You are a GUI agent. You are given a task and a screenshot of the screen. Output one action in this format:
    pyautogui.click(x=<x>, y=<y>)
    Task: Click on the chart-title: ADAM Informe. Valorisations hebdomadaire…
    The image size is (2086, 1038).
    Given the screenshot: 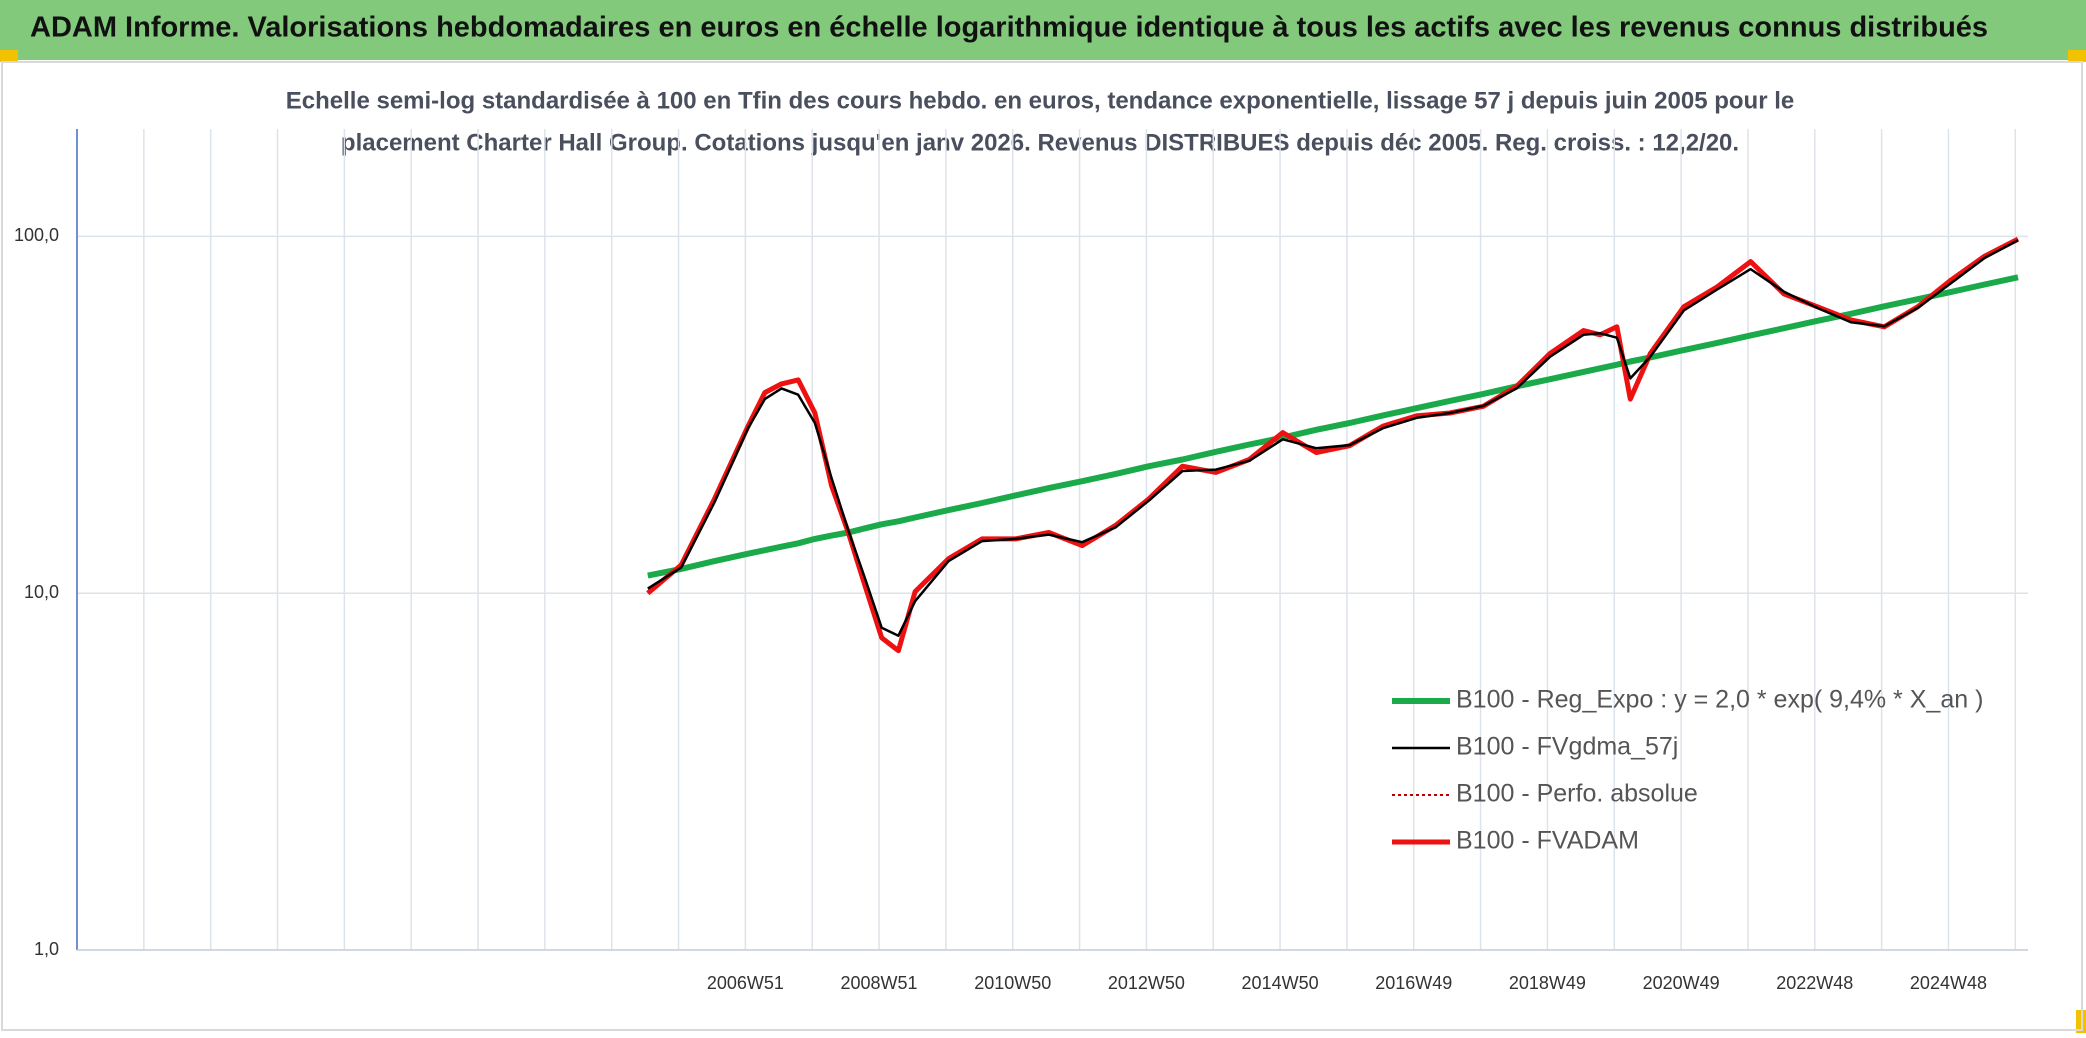 What is the action you would take?
    pyautogui.click(x=1009, y=28)
    